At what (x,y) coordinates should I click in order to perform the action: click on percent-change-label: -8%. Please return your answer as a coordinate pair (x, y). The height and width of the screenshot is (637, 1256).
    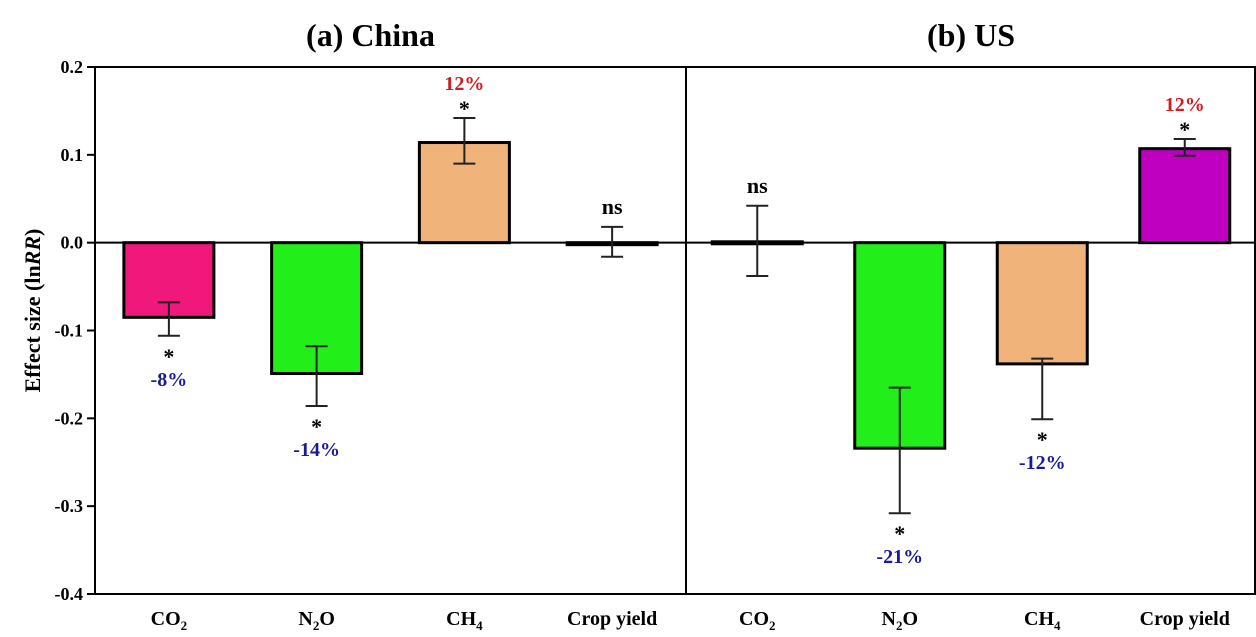
    Looking at the image, I should click on (169, 380).